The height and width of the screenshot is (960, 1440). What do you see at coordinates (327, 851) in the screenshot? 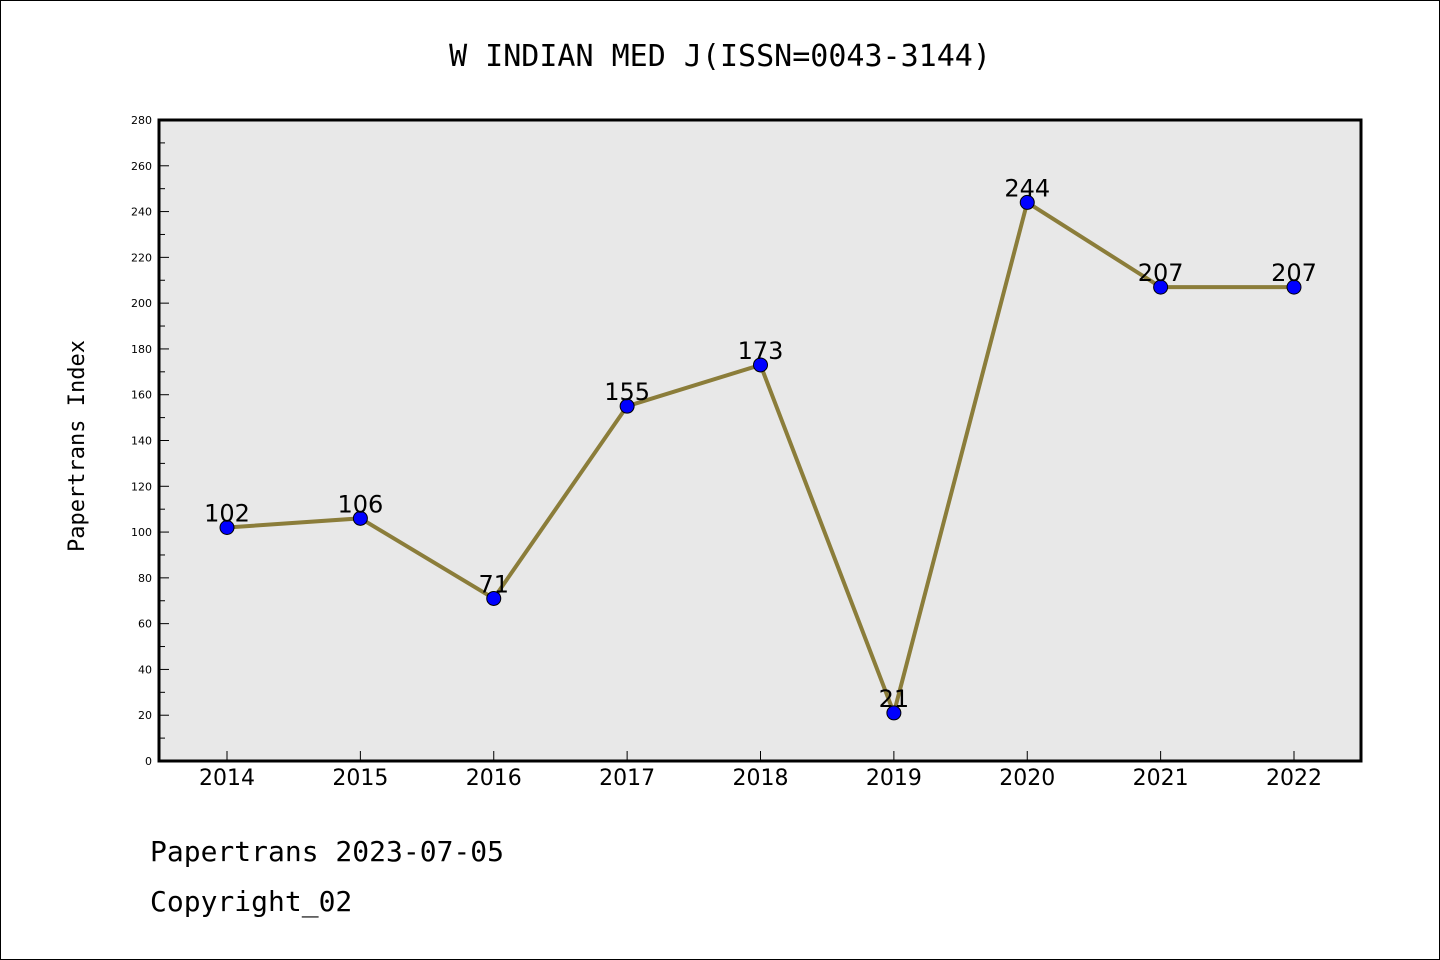
I see `footer-date: Papertrans 2023-07-05` at bounding box center [327, 851].